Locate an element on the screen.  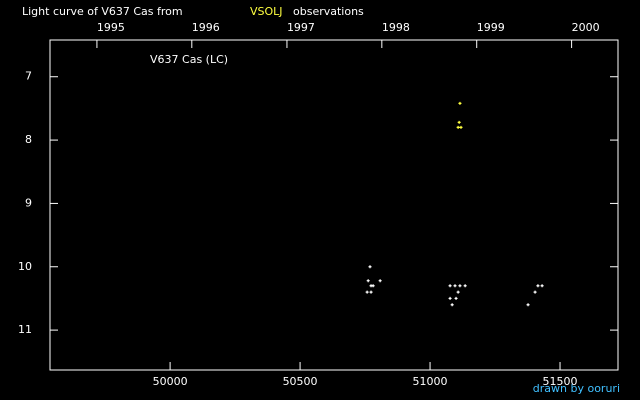
y-tick-label: 9 is located at coordinates (28, 202).